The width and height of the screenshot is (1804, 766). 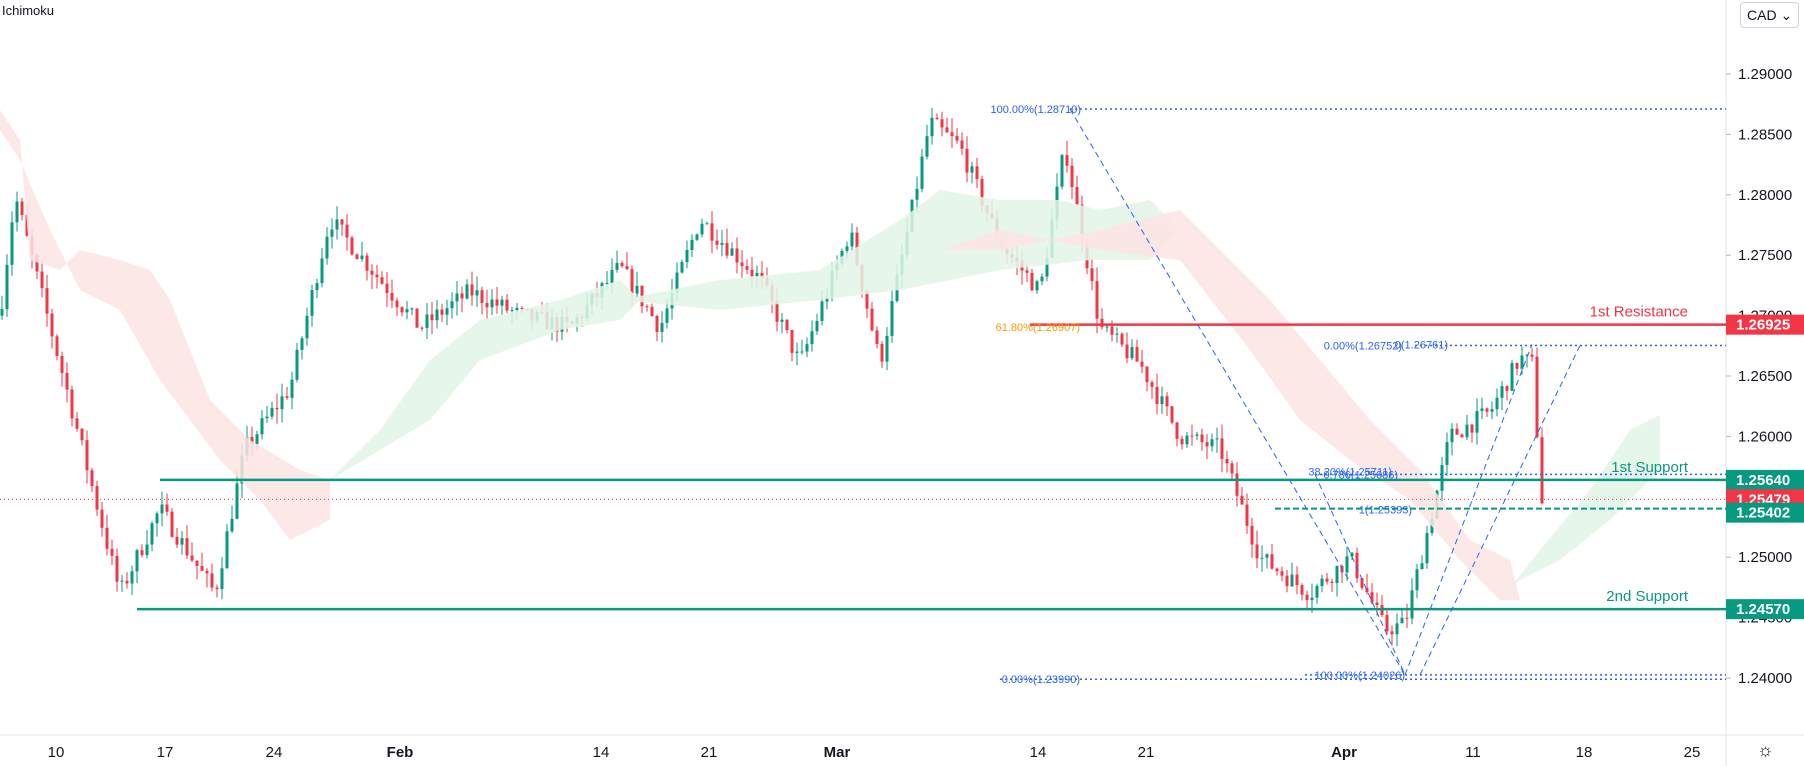 I want to click on fib-label: 100.00%(1.24026), so click(x=1359, y=676).